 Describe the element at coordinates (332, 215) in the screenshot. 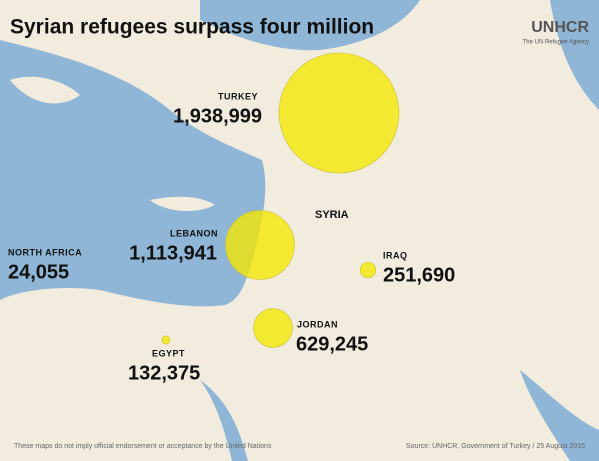

I see `map-label: SYRIA` at that location.